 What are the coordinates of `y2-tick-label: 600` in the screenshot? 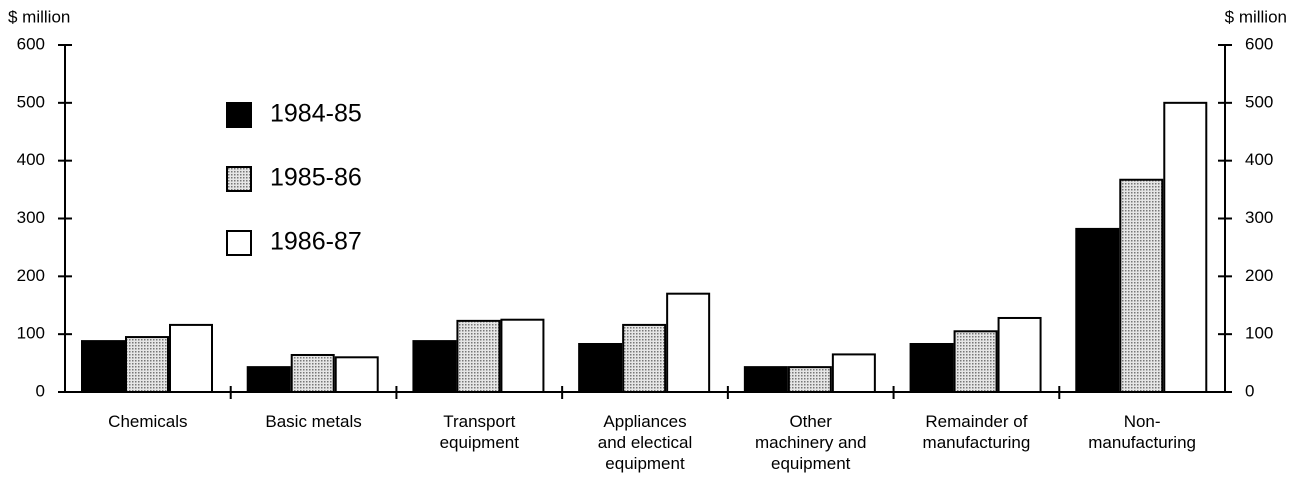 It's located at (1259, 43).